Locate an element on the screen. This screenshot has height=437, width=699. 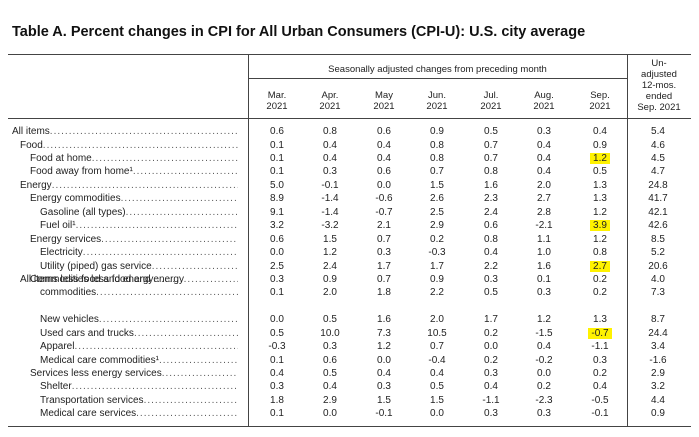
value-cell: 2.6 is located at coordinates (437, 198).